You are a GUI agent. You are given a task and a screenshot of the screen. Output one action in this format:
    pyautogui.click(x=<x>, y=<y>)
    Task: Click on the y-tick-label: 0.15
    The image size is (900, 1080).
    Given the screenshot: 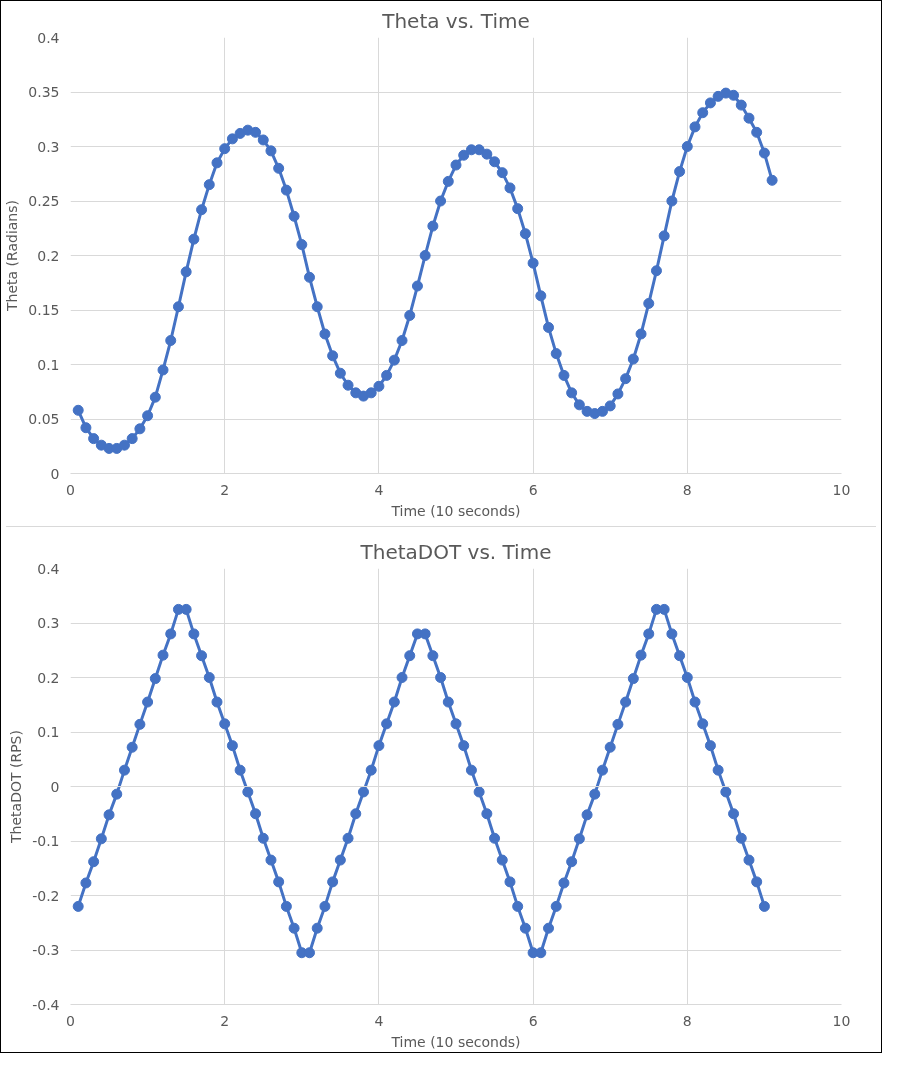 What is the action you would take?
    pyautogui.click(x=44, y=310)
    